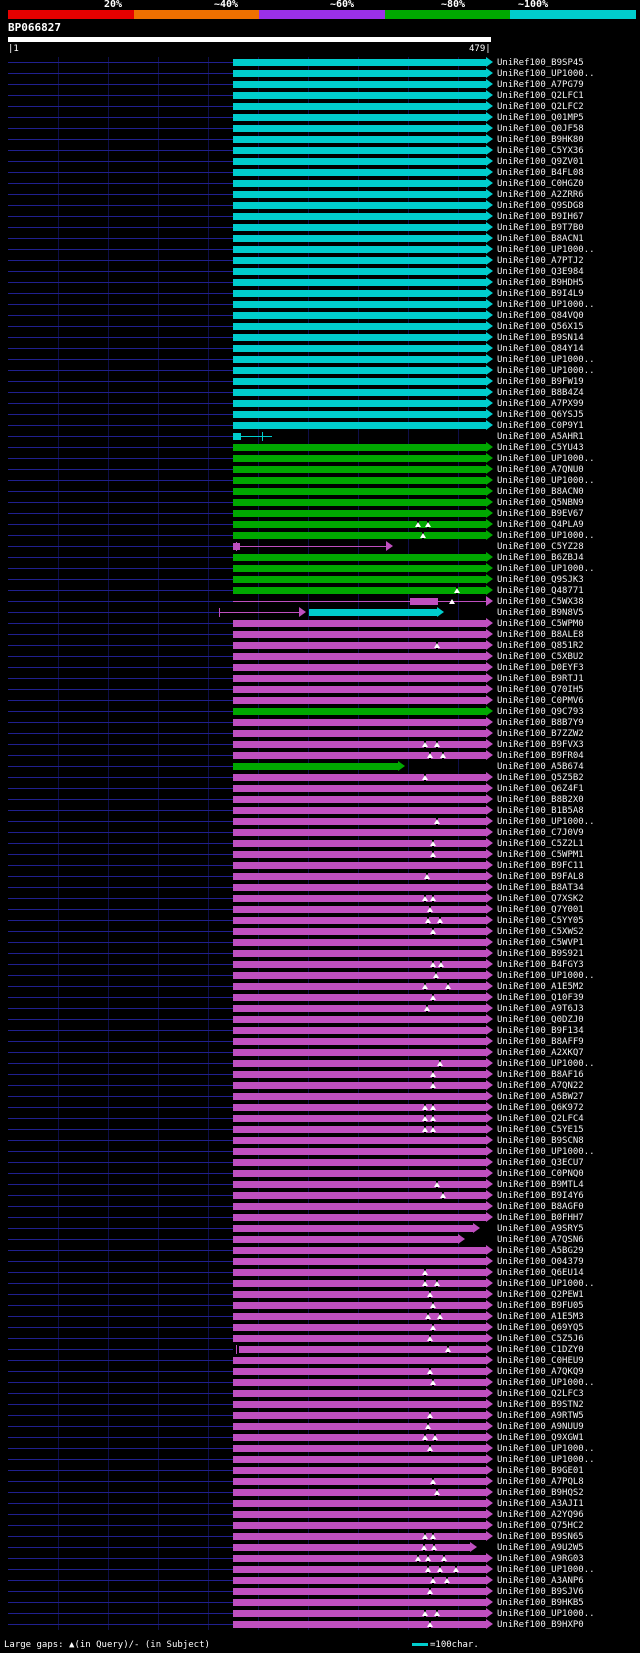  Describe the element at coordinates (540, 1581) in the screenshot. I see `hit-label: UniRef100_A3ANP6` at that location.